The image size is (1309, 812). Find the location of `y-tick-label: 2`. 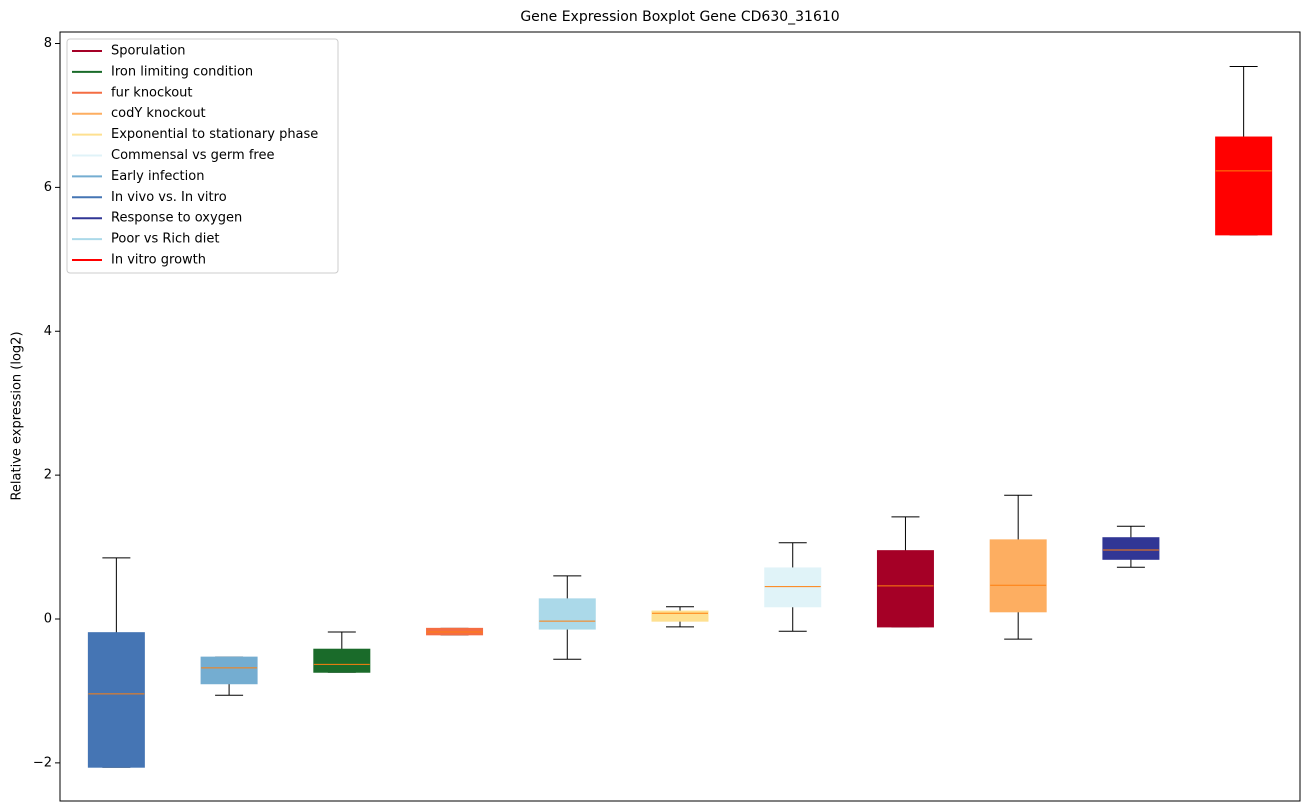

y-tick-label: 2 is located at coordinates (48, 475).